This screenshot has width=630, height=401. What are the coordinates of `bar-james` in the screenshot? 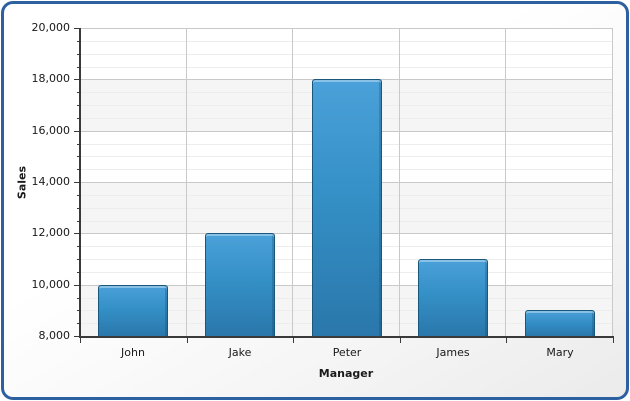 It's located at (453, 297).